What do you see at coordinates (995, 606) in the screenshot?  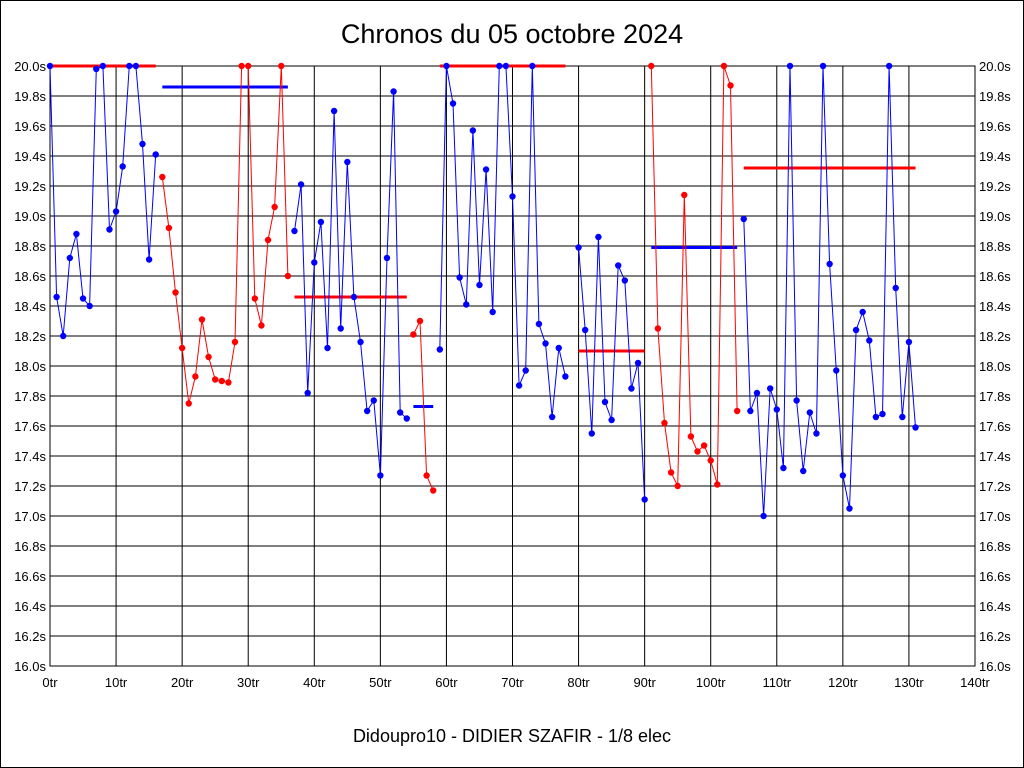 I see `y-tick-label-right: 16.4s` at bounding box center [995, 606].